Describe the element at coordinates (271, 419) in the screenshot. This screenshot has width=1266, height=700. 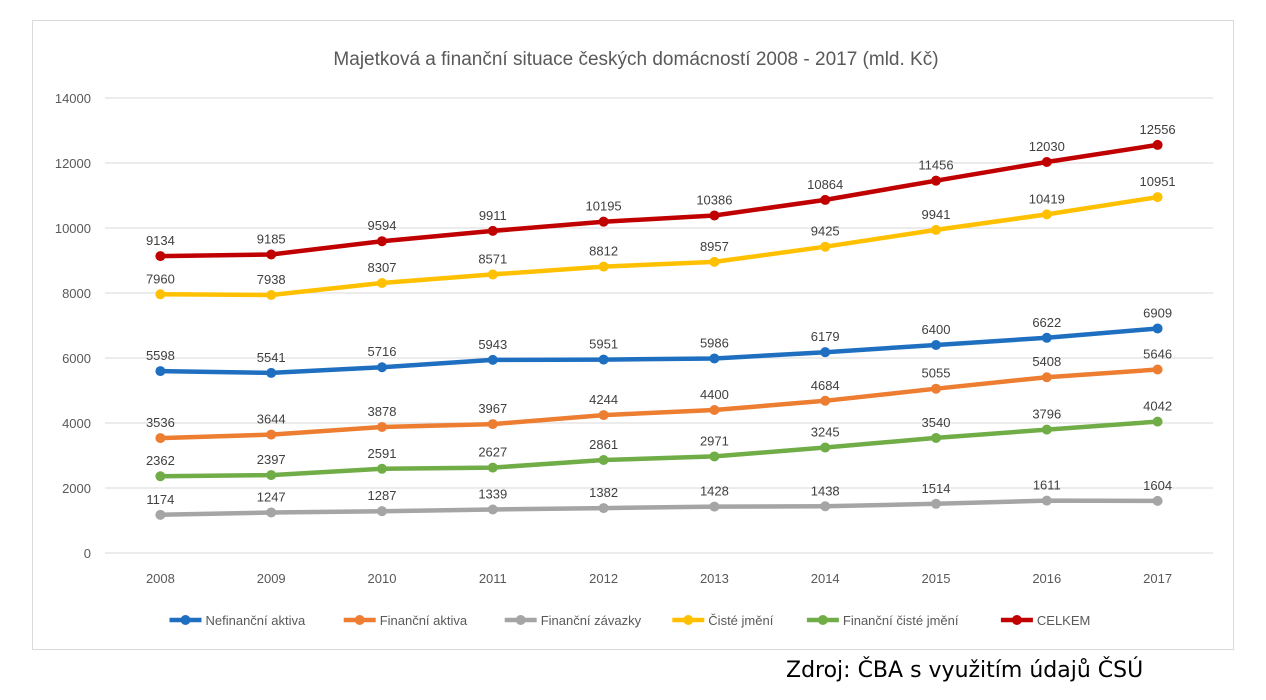
I see `data-label: 3644` at that location.